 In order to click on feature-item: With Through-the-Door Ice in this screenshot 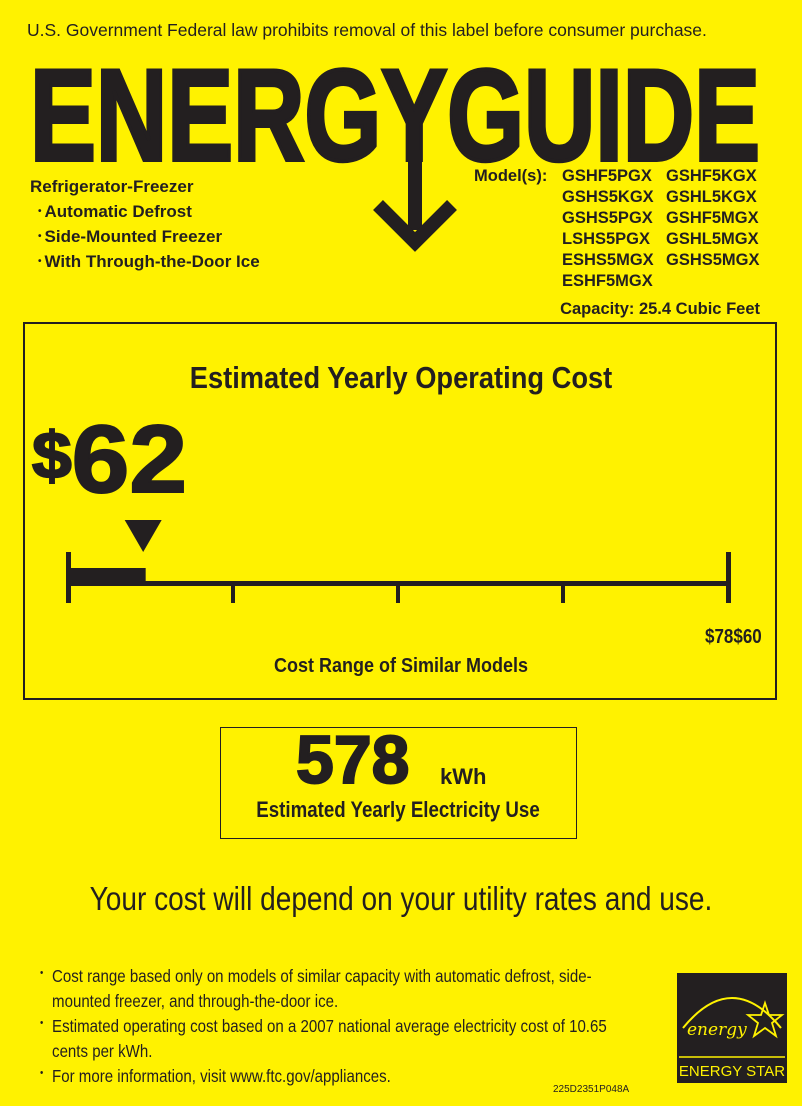, I will do `click(145, 261)`.